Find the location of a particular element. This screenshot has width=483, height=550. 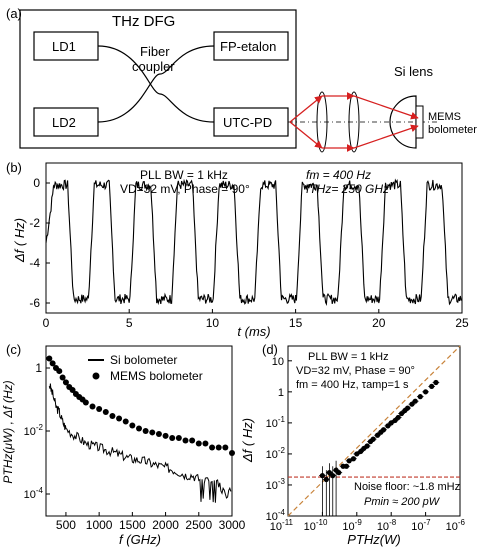

fiber-path-bottom is located at coordinates (156, 84).